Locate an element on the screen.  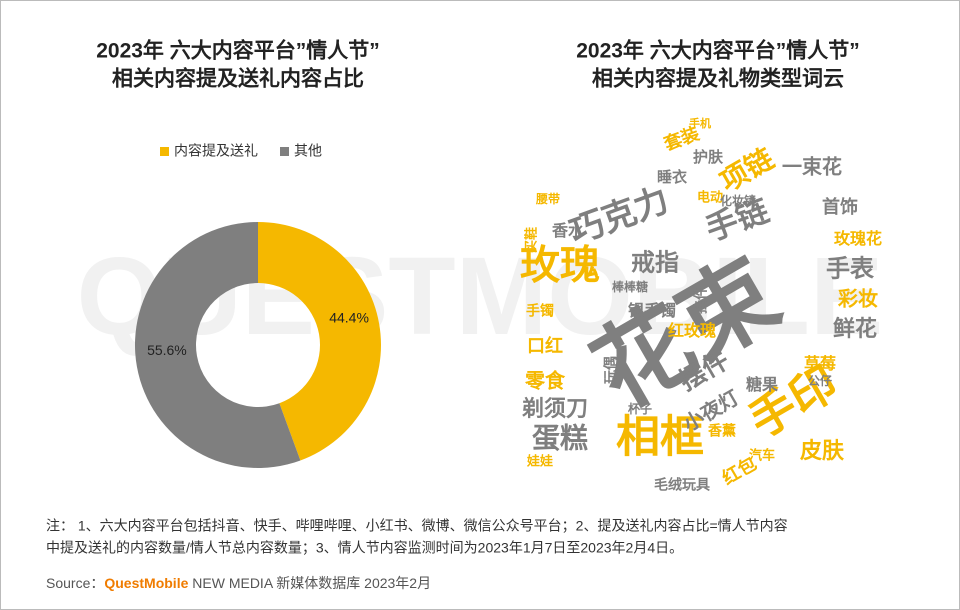
word: 腰带 is located at coordinates (547, 198).